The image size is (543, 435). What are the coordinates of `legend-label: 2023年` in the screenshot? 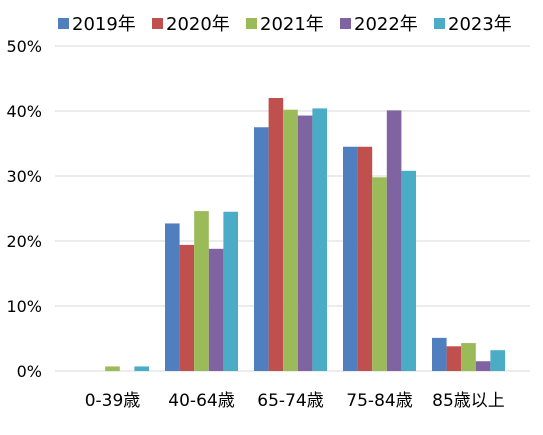 It's located at (480, 24).